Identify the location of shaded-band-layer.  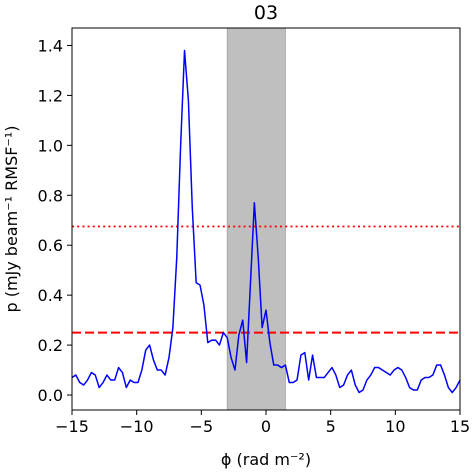
(256, 219).